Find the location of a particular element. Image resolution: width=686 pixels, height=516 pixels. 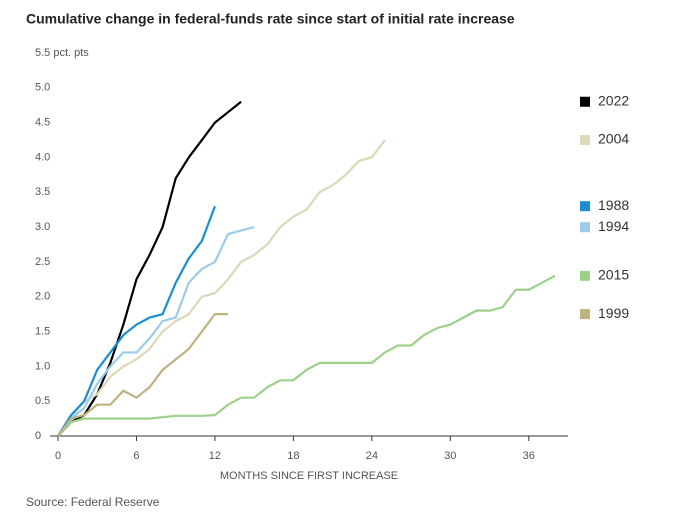

y-tick-label: 2.0 is located at coordinates (42, 297).